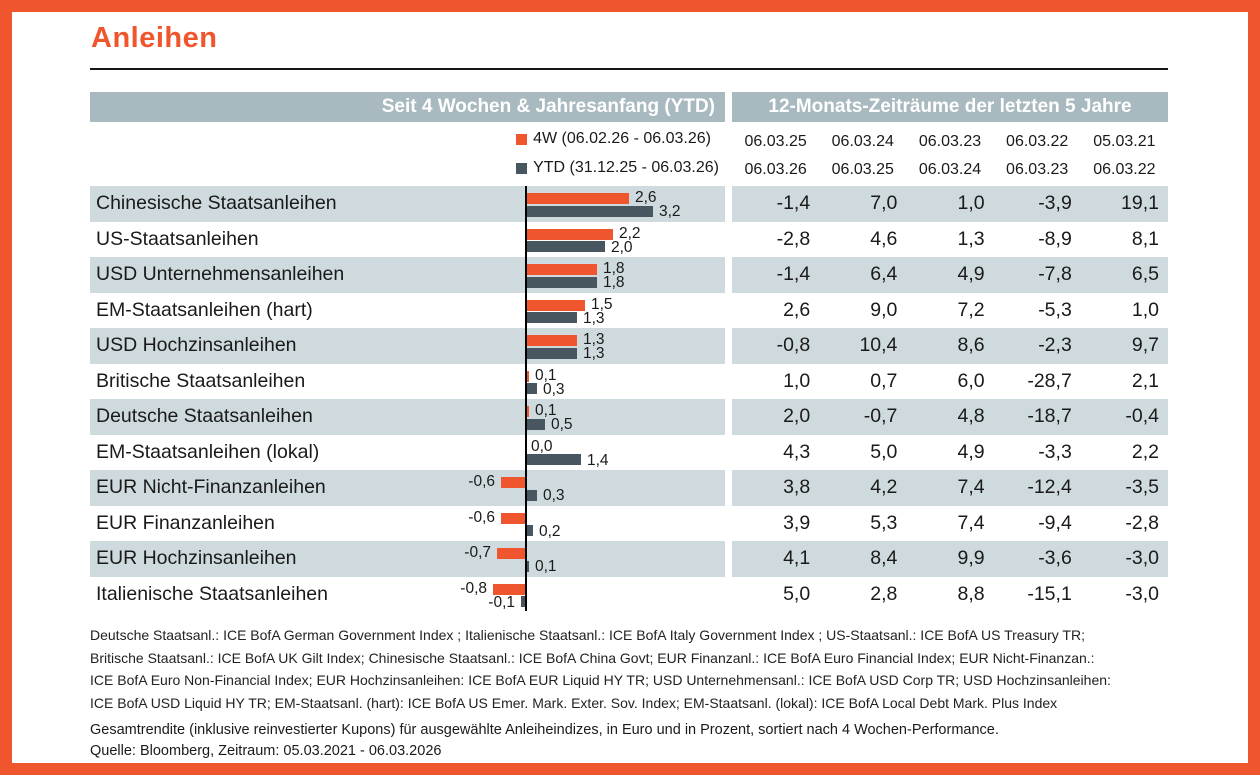 This screenshot has width=1260, height=775. I want to click on period-values-row: -2,8 4,6 1,3 -8,9 8,1, so click(950, 240).